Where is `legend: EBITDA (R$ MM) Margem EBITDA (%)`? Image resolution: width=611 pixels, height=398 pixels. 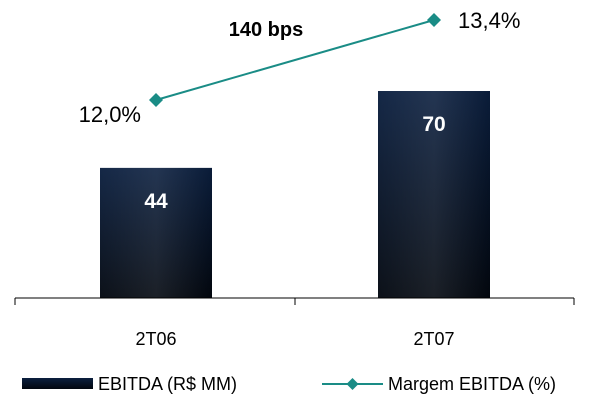
legend: EBITDA (R$ MM) Margem EBITDA (%) is located at coordinates (289, 384).